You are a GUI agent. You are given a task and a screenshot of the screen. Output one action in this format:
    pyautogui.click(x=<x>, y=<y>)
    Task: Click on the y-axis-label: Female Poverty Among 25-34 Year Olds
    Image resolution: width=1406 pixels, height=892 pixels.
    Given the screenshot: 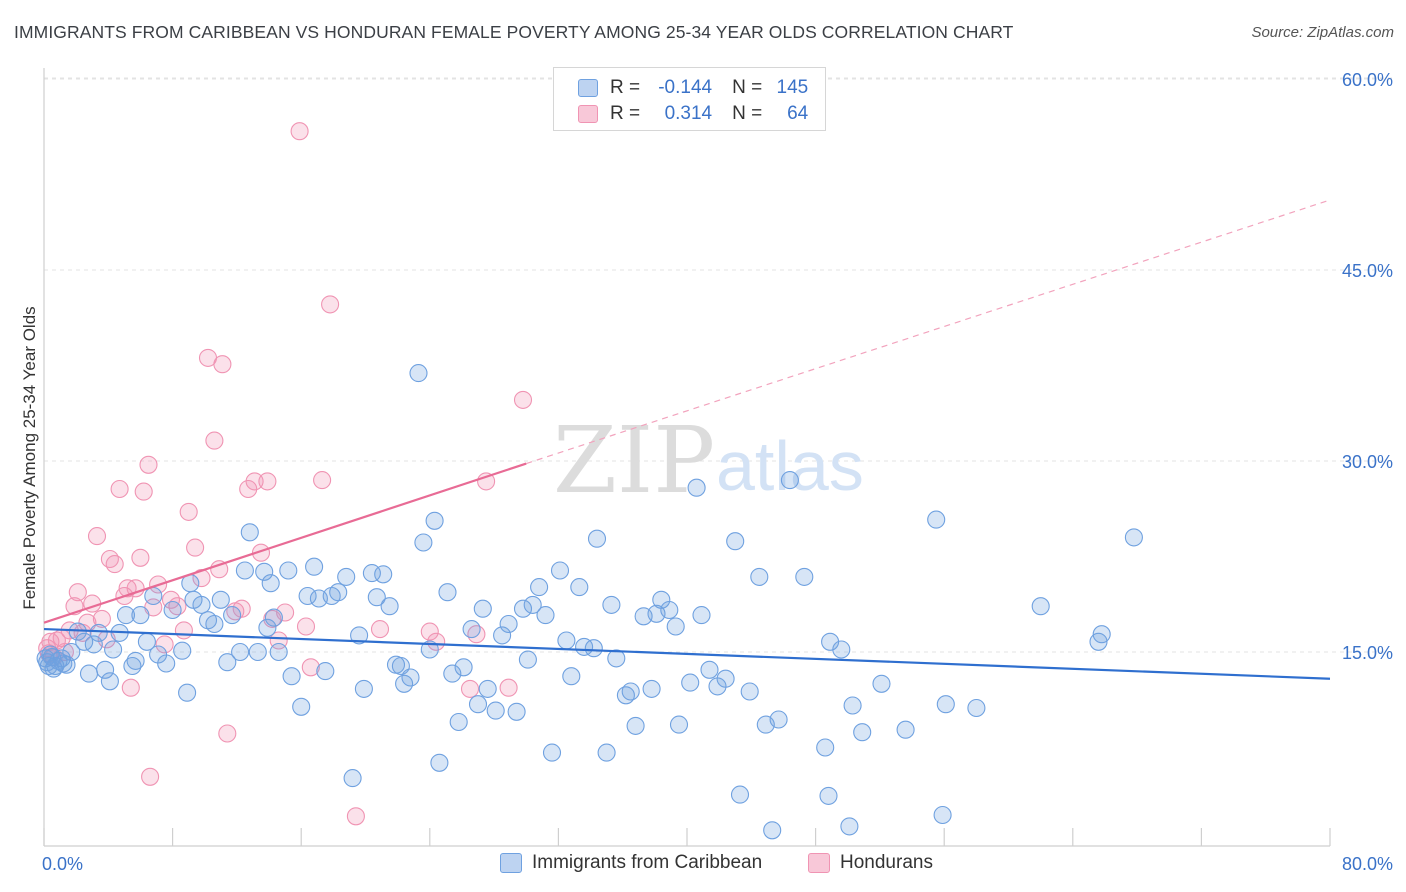 What is the action you would take?
    pyautogui.click(x=29, y=457)
    